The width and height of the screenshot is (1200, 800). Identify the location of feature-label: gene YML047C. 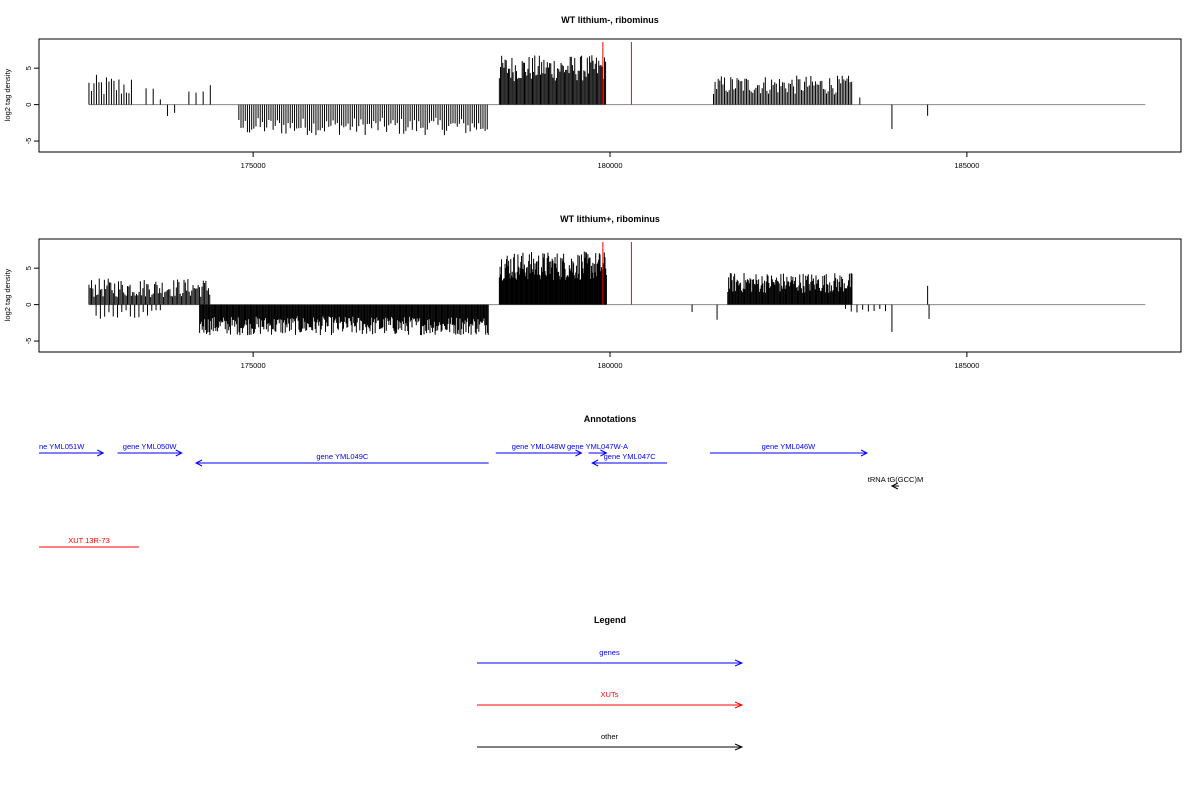
(630, 456).